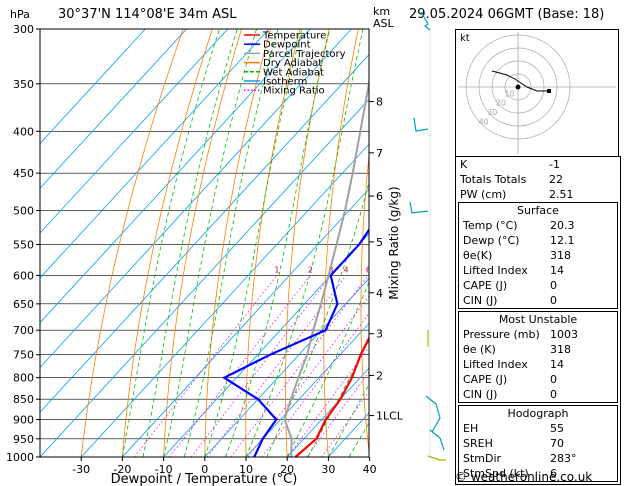 Image resolution: width=629 pixels, height=486 pixels. Describe the element at coordinates (517, 194) in the screenshot. I see `index-row-pw: PW (cm) 2.51` at that location.